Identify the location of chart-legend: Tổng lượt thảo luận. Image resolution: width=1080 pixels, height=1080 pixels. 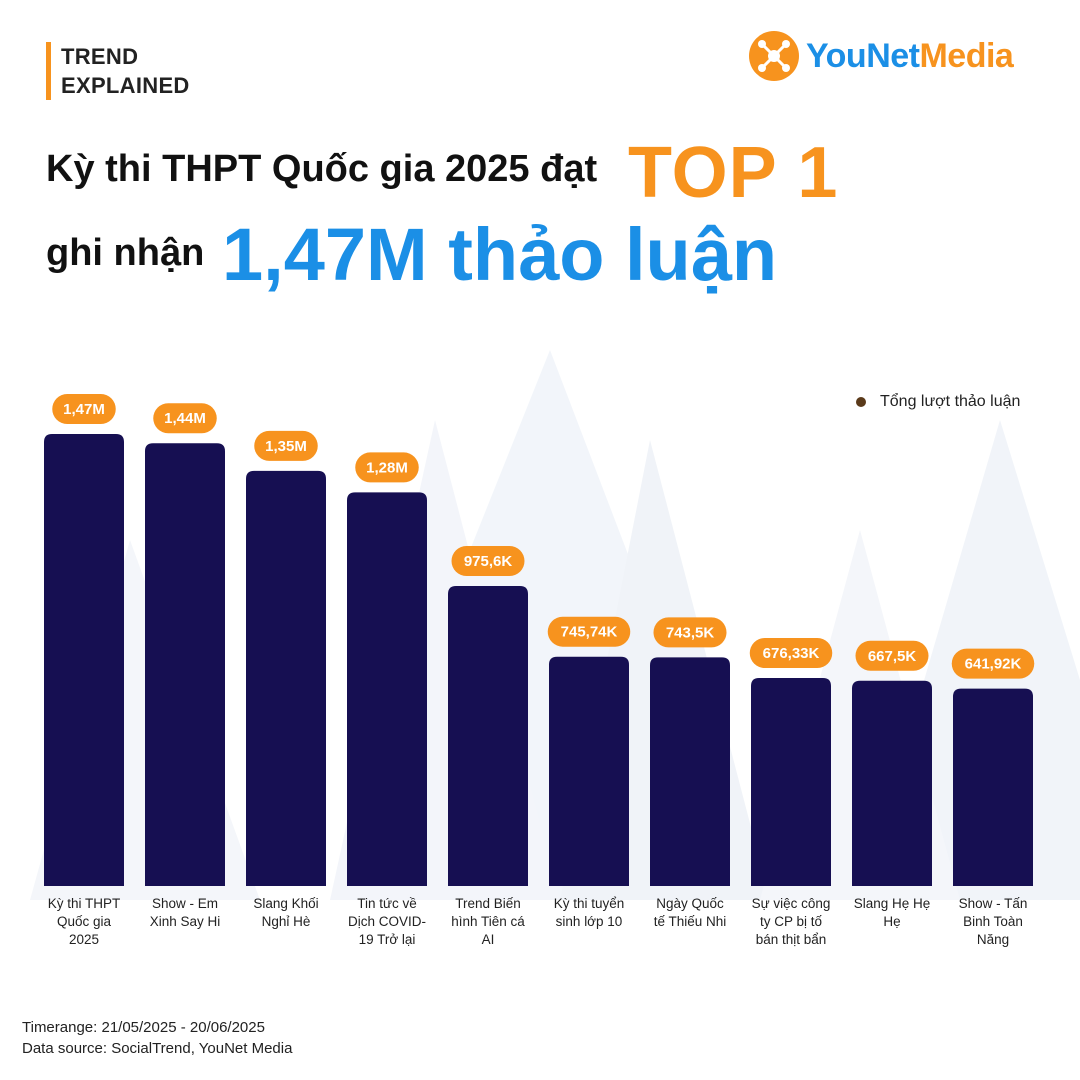
(938, 402).